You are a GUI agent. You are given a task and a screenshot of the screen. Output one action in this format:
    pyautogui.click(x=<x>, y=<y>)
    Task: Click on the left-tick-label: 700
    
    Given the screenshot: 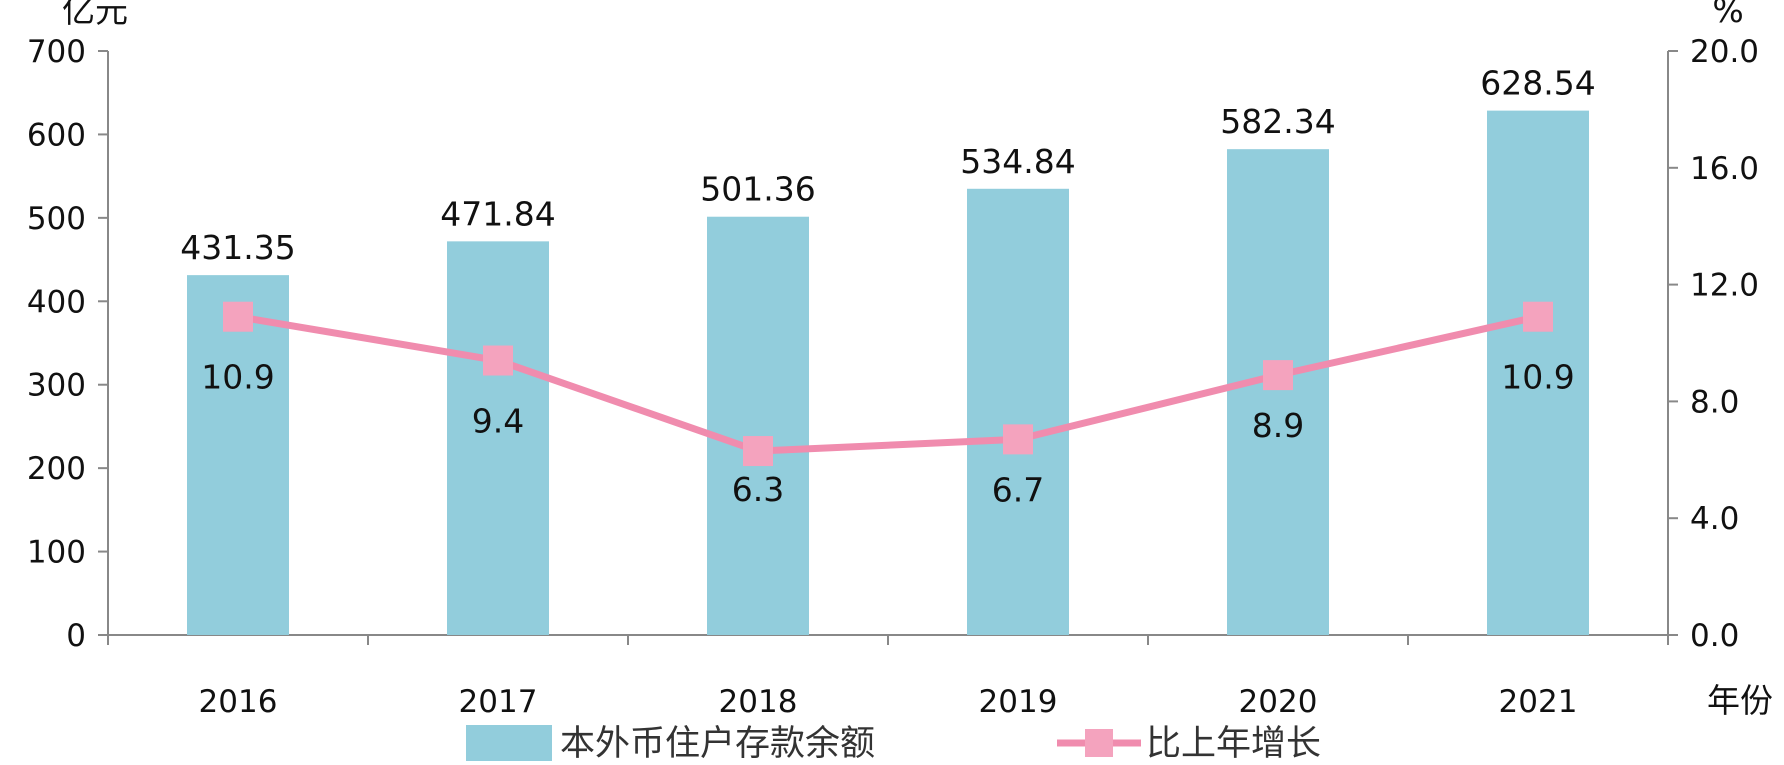 What is the action you would take?
    pyautogui.click(x=56, y=52)
    